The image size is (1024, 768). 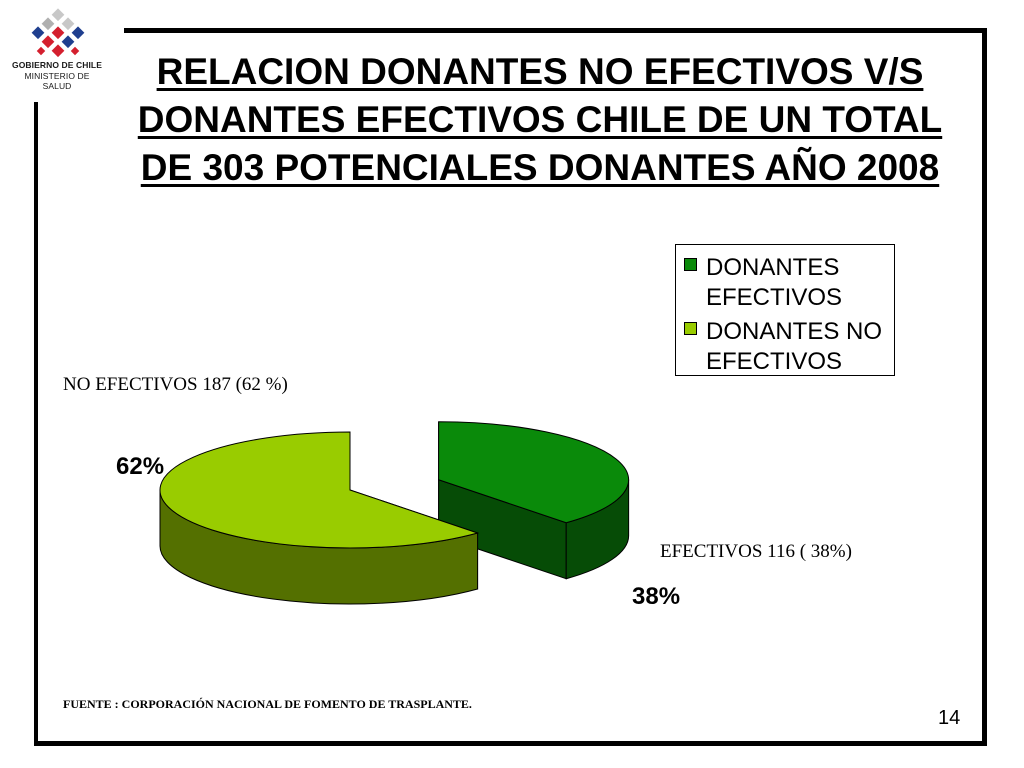 What do you see at coordinates (690, 264) in the screenshot?
I see `legend-swatch-efectivos` at bounding box center [690, 264].